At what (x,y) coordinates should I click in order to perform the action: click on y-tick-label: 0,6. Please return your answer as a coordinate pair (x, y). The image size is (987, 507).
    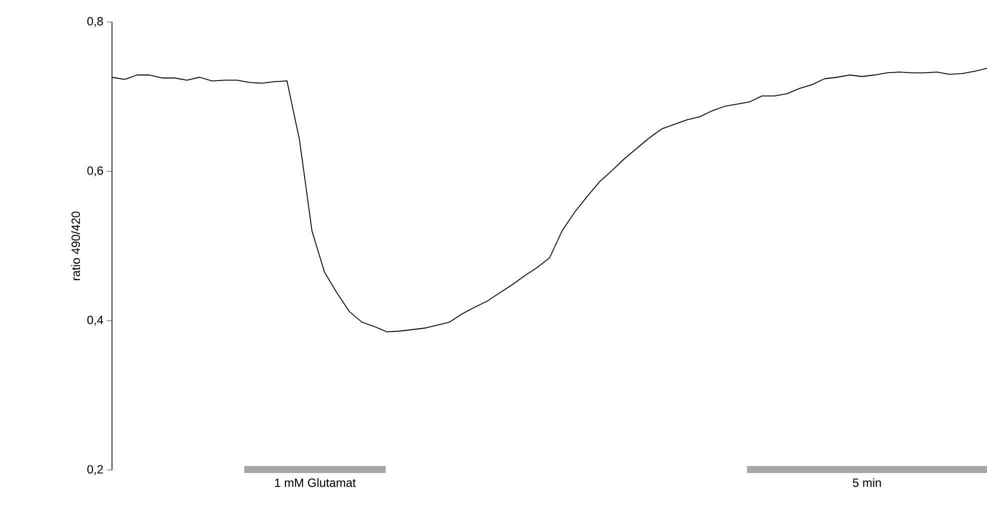
    Looking at the image, I should click on (95, 171).